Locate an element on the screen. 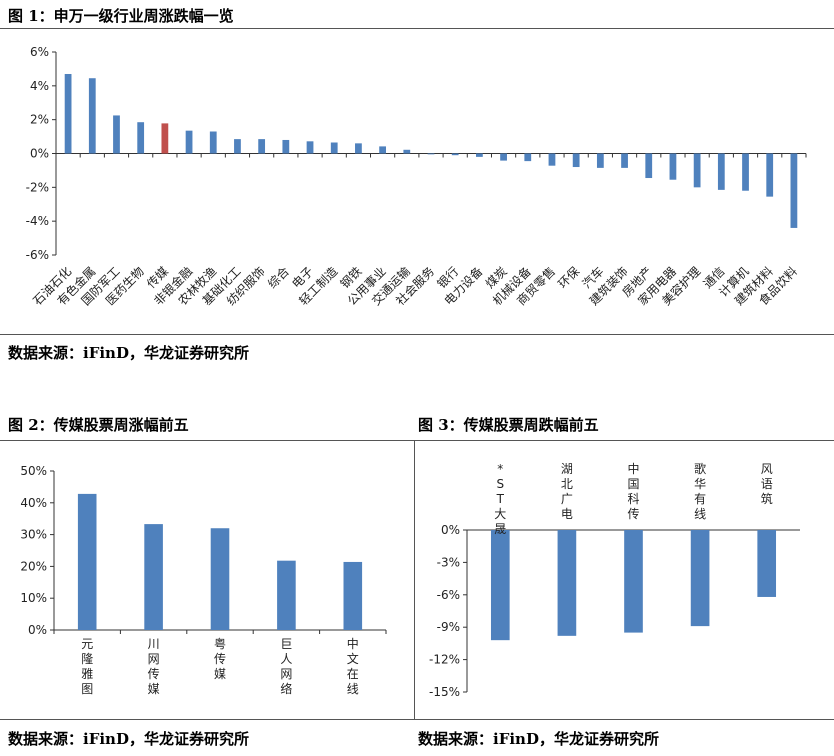 This screenshot has height=756, width=834. y-tick-label: 20% is located at coordinates (33, 566).